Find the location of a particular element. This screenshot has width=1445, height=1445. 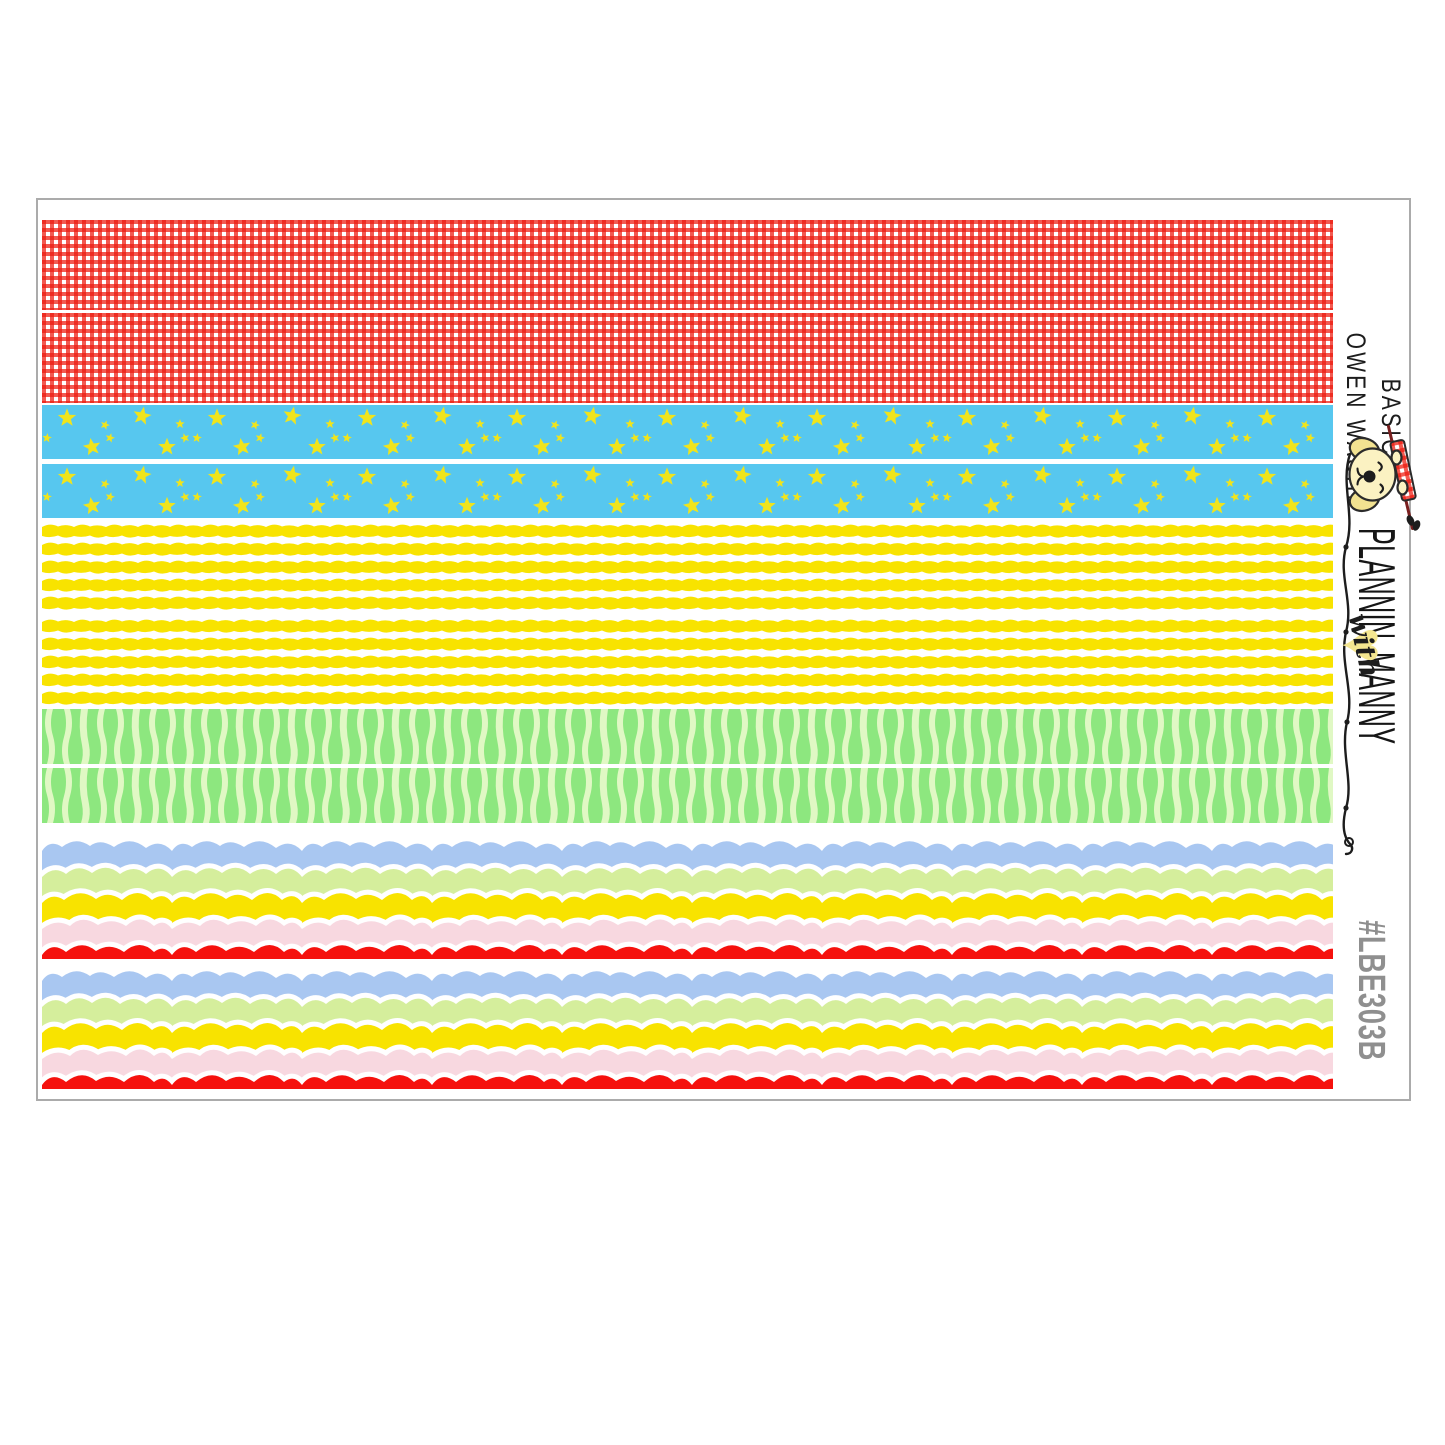

sku-code: #LBE303B is located at coordinates (1371, 991).